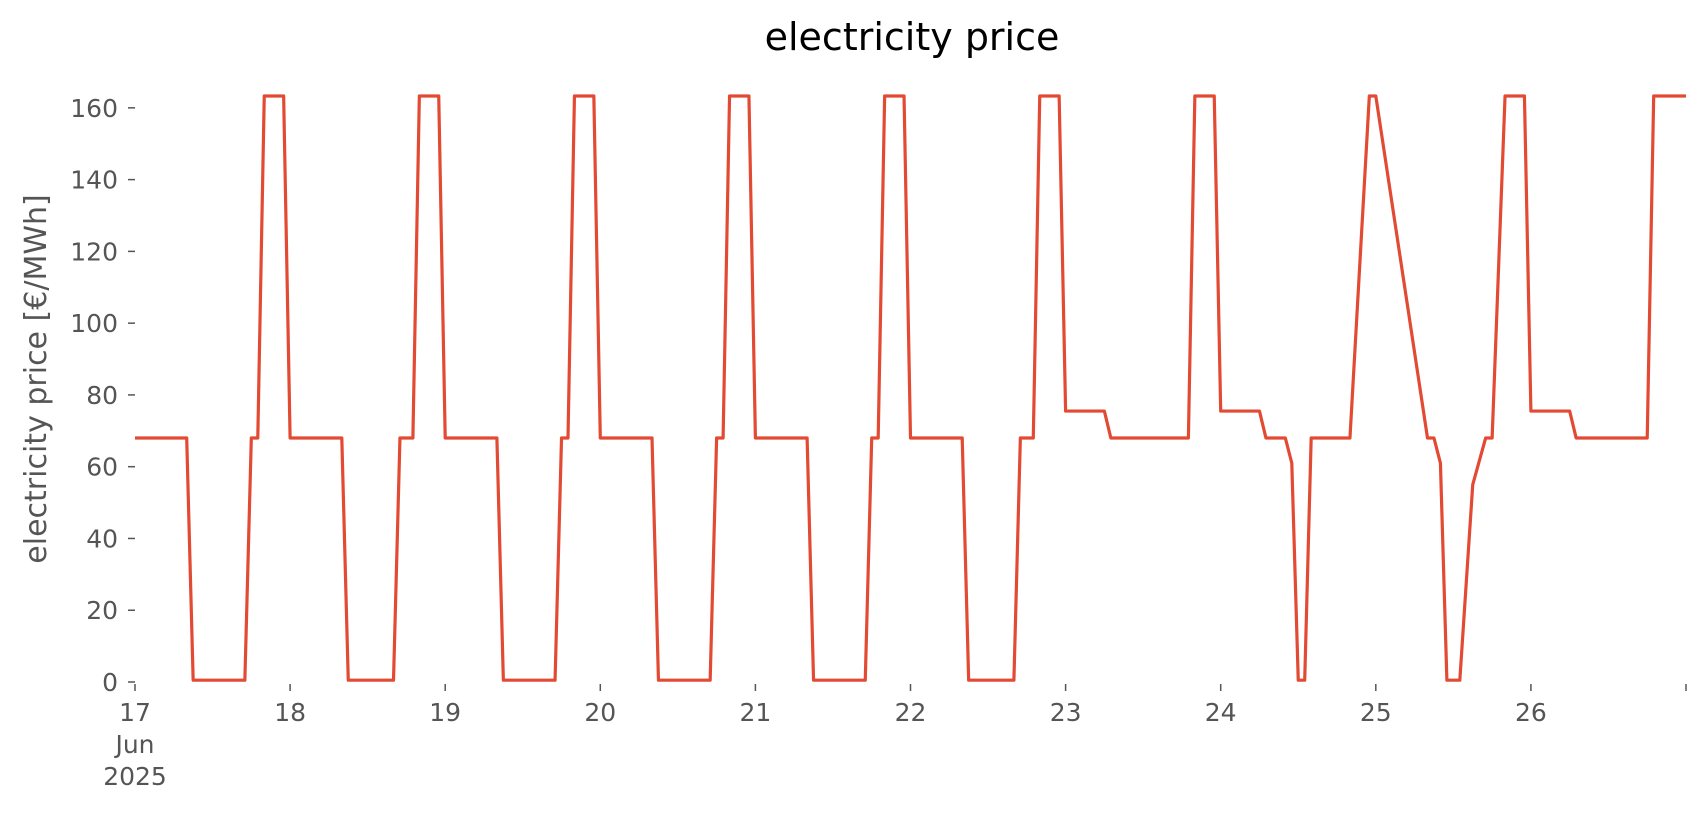  I want to click on x-tick-label: 22, so click(911, 712).